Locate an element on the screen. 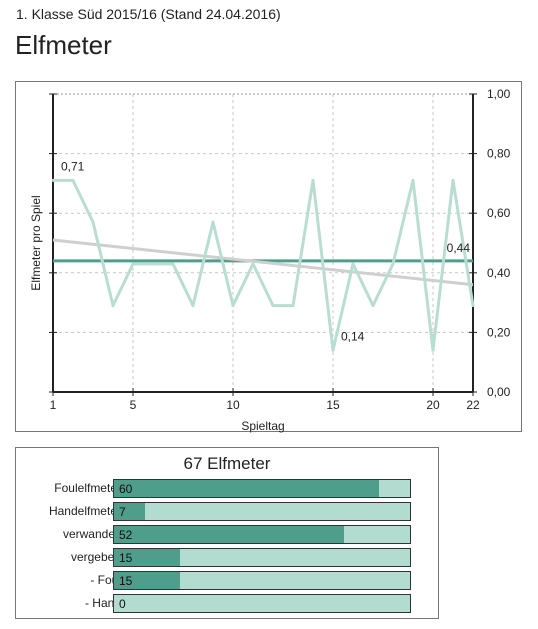 The image size is (538, 629). summary-row-label: vergeben is located at coordinates (95, 557).